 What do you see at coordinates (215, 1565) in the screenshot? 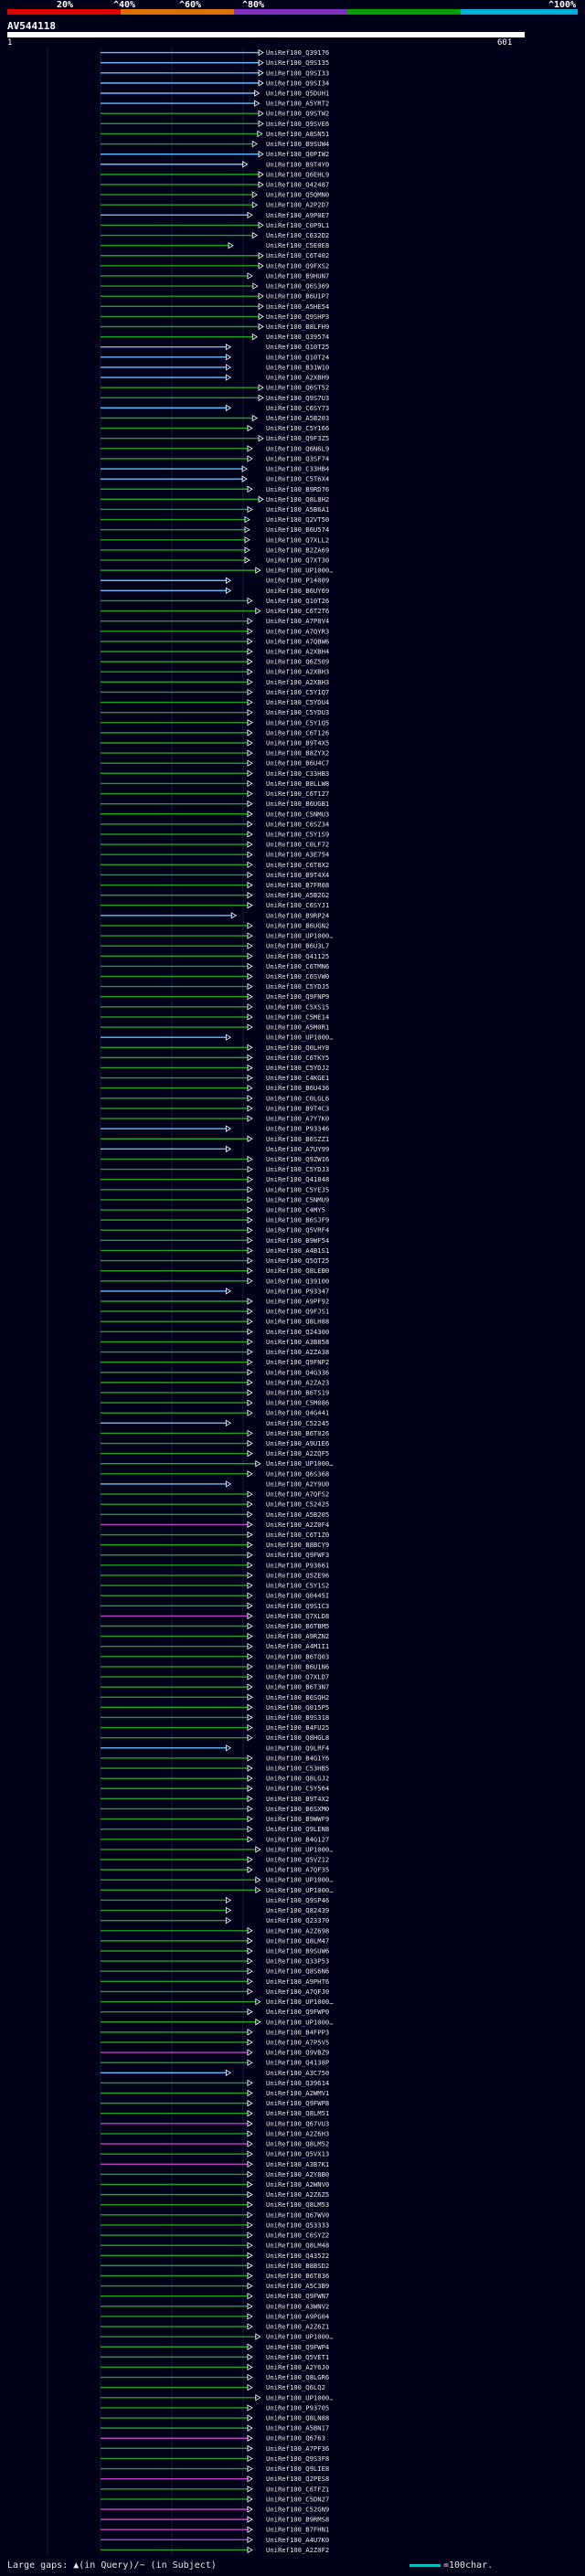
I see `hit-row: UniRef100_P93661` at bounding box center [215, 1565].